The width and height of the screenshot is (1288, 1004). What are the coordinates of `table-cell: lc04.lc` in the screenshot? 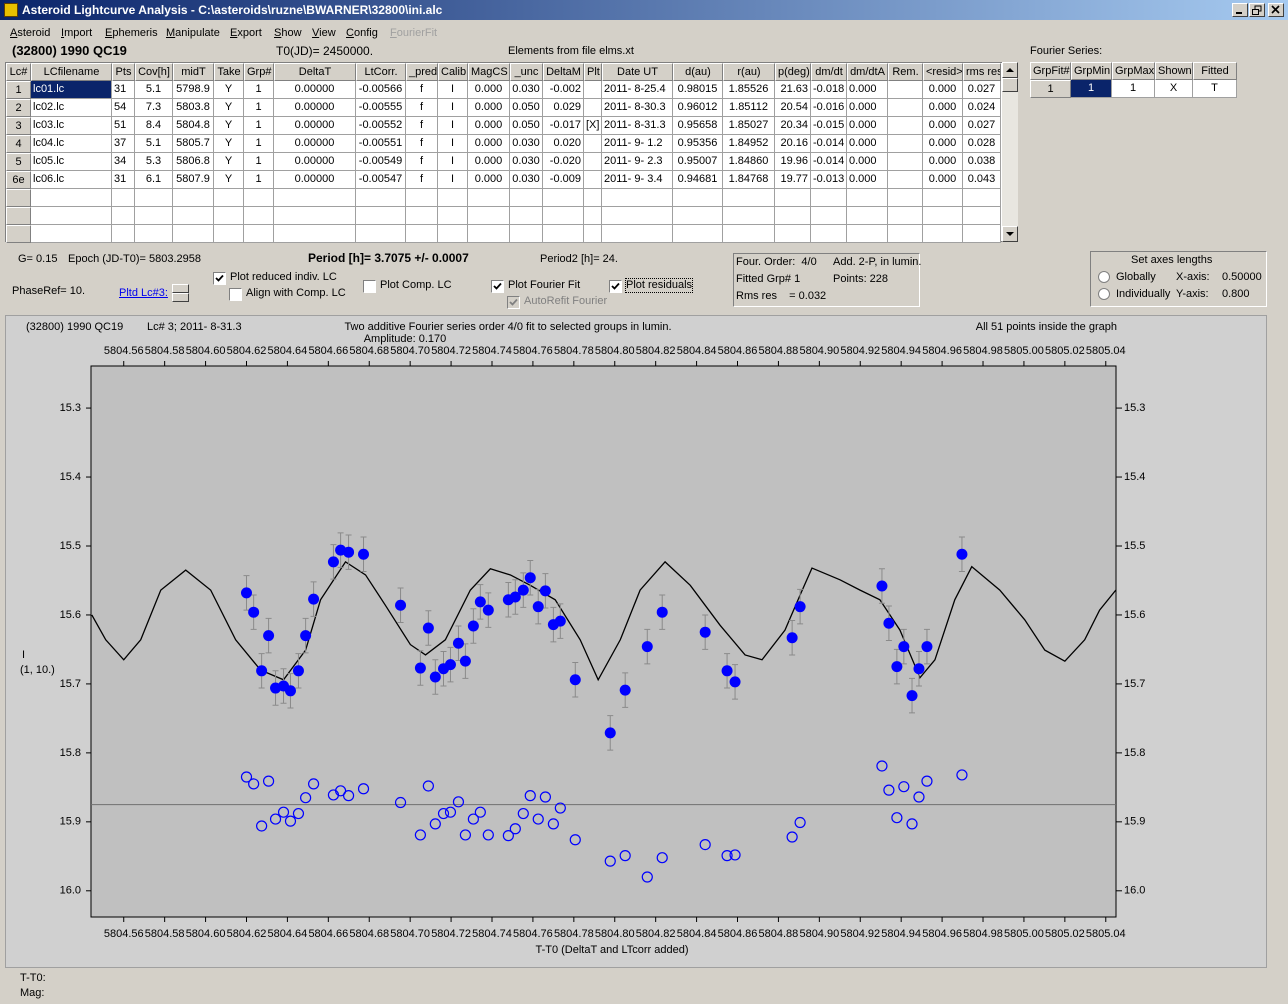 It's located at (71, 144).